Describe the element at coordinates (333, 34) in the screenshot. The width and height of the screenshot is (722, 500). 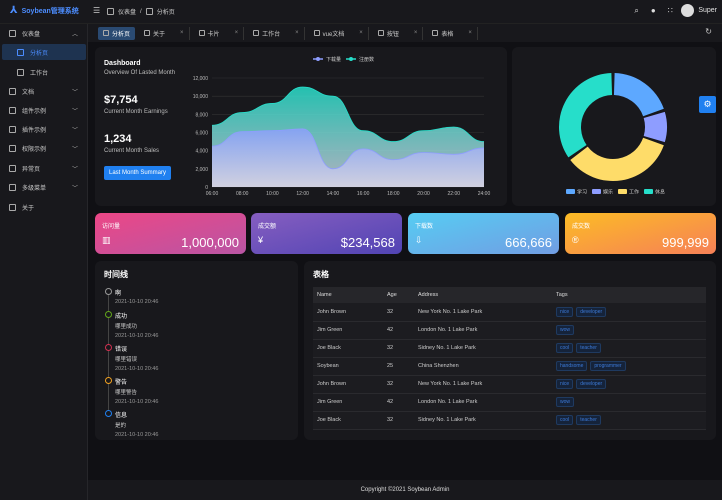
I see `tab-label: vue文档` at that location.